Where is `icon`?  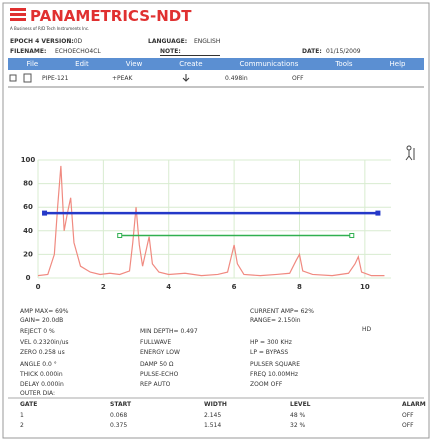 icon is located at coordinates (27, 78).